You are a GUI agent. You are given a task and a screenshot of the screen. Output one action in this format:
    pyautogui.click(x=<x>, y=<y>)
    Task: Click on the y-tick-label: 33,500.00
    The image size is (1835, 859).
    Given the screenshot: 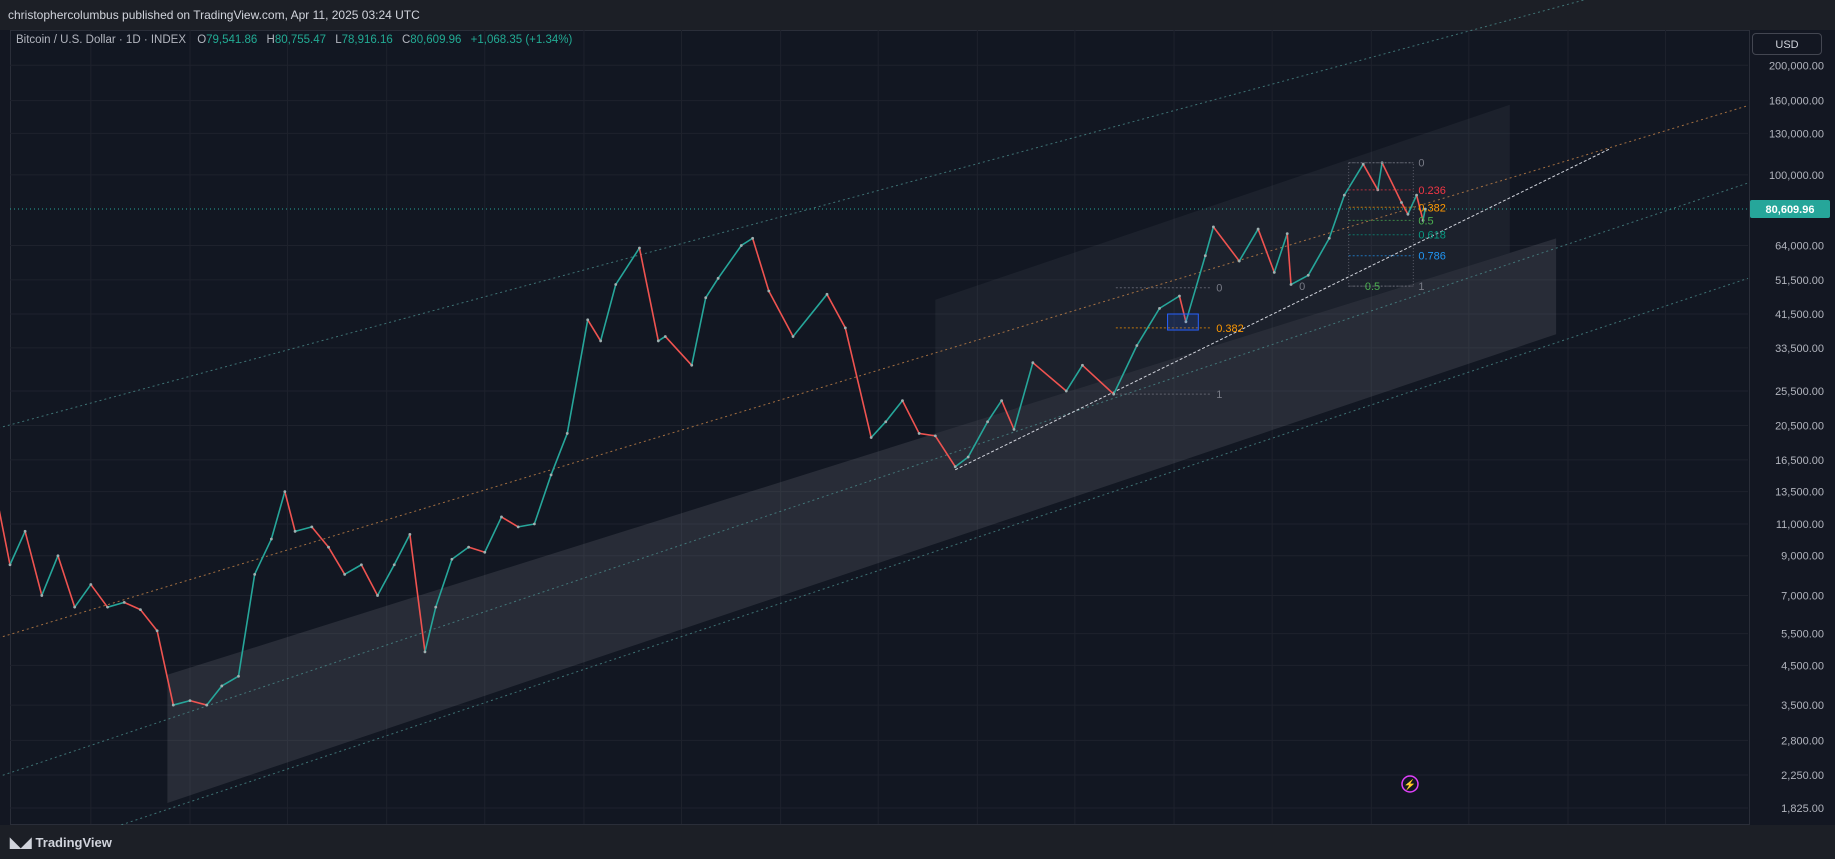 What is the action you would take?
    pyautogui.click(x=1799, y=349)
    